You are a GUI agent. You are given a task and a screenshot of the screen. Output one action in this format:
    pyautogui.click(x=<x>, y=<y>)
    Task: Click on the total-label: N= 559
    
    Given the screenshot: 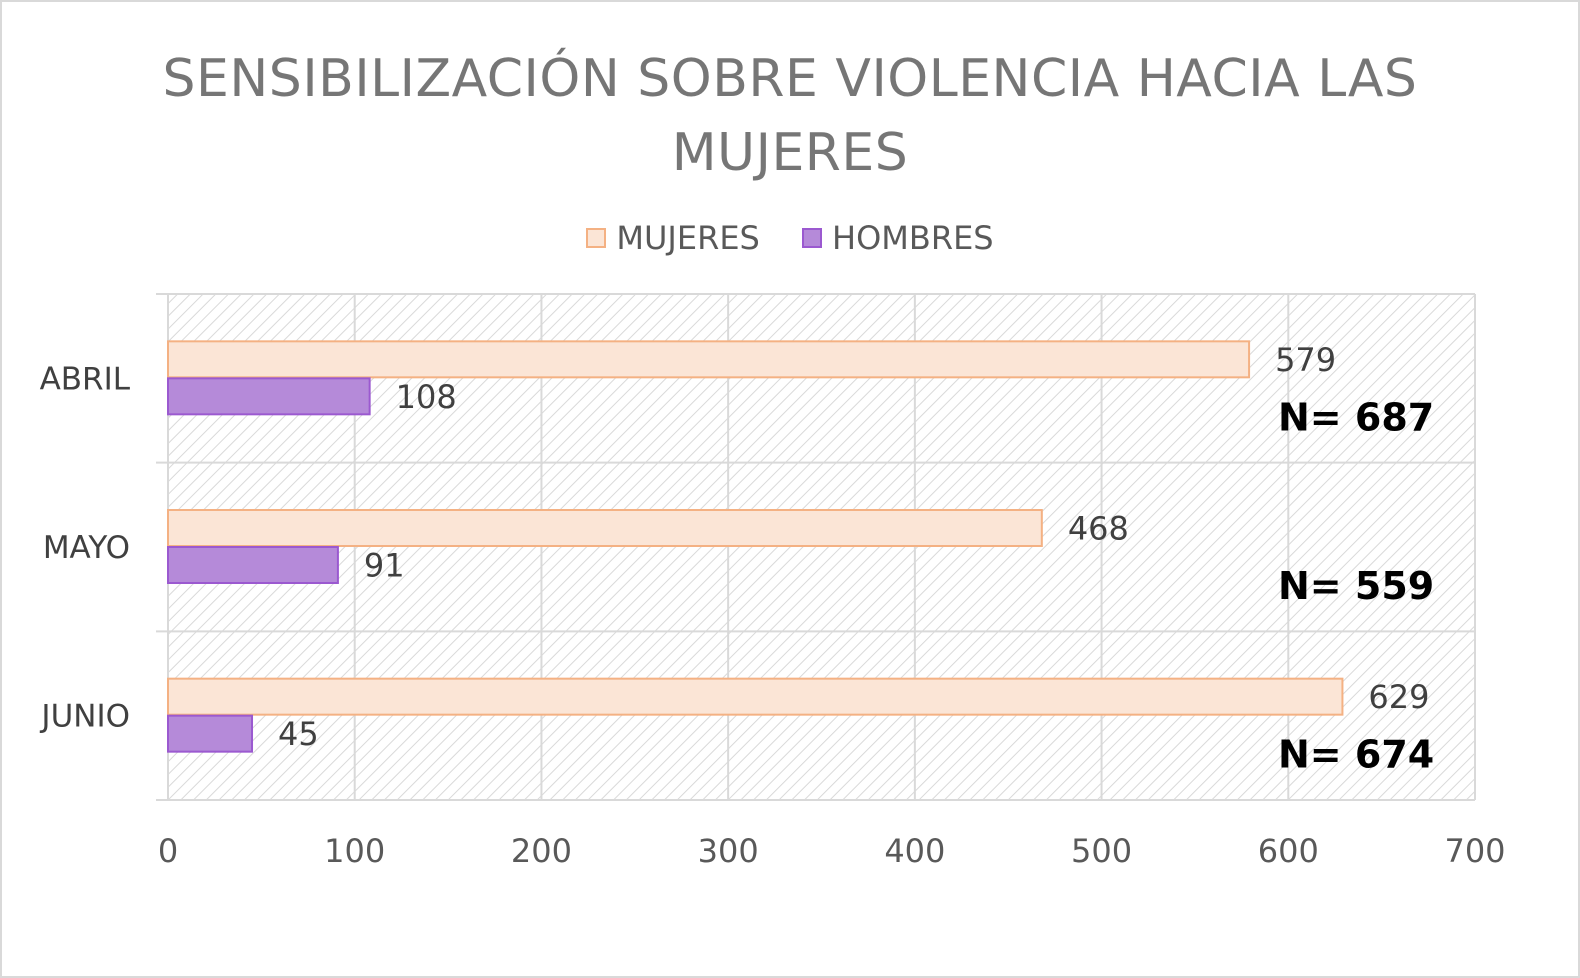 What is the action you would take?
    pyautogui.click(x=1356, y=586)
    